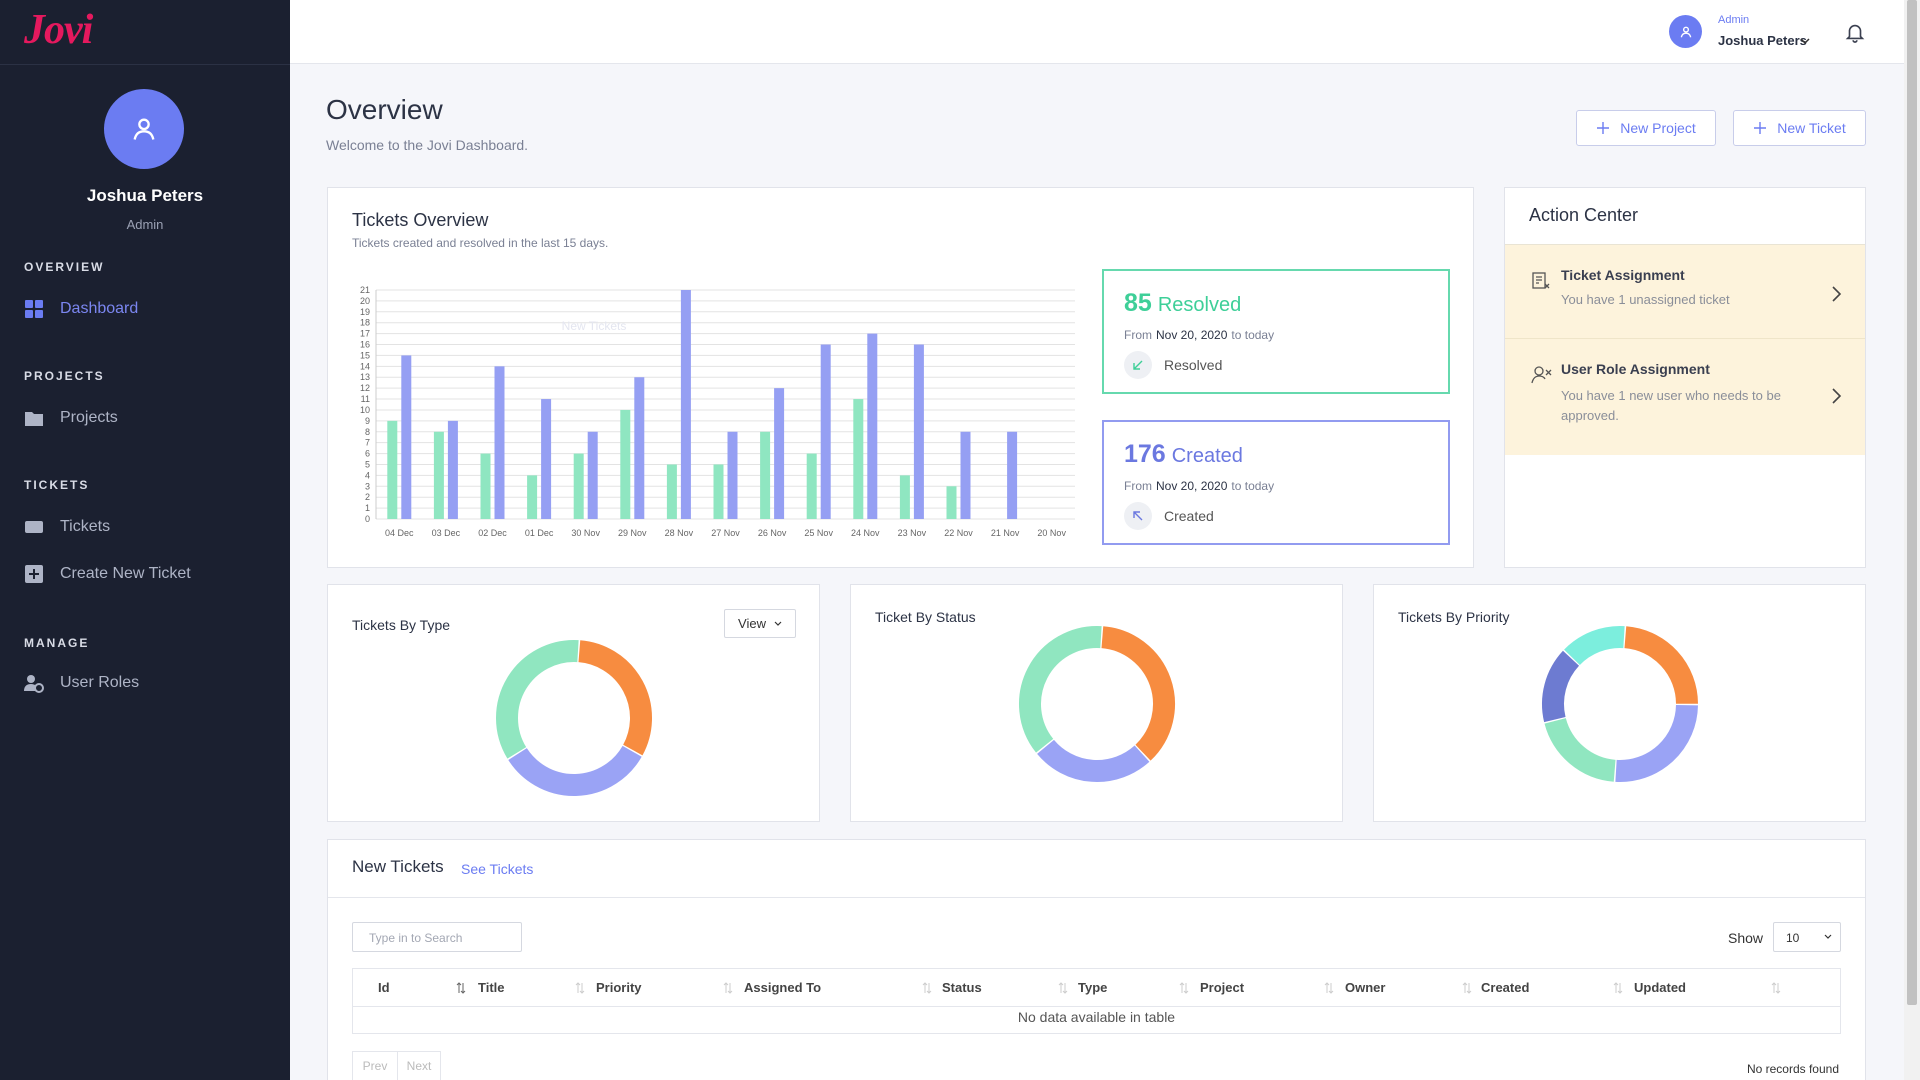 Image resolution: width=1920 pixels, height=1080 pixels. What do you see at coordinates (1093, 987) in the screenshot?
I see `column-header: Type` at bounding box center [1093, 987].